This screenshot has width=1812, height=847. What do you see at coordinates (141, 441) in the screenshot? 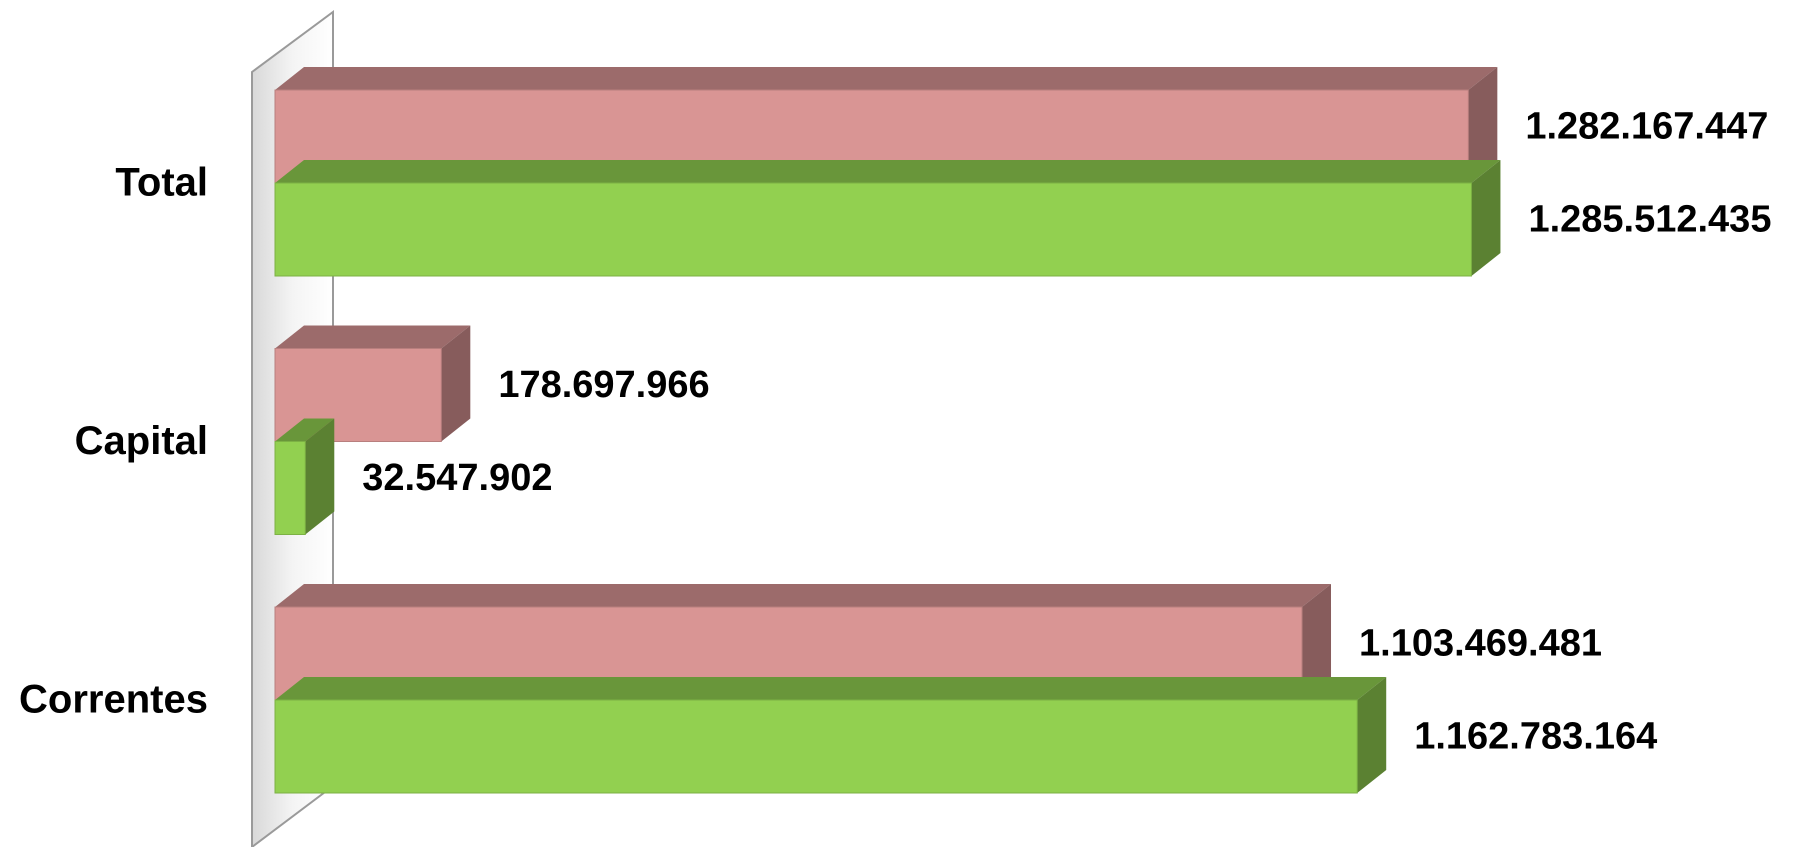
I see `category-label: Capital` at bounding box center [141, 441].